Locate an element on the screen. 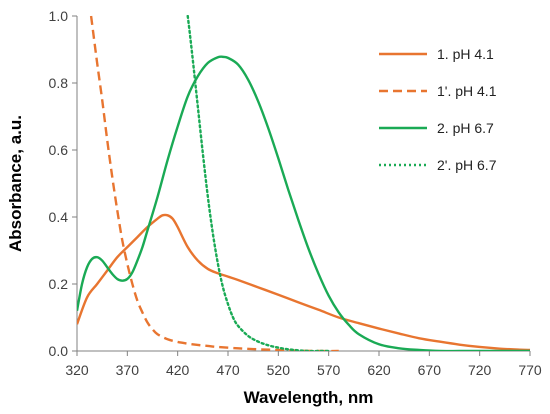  y-axis-title: Absorbance, a.u. is located at coordinates (15, 183).